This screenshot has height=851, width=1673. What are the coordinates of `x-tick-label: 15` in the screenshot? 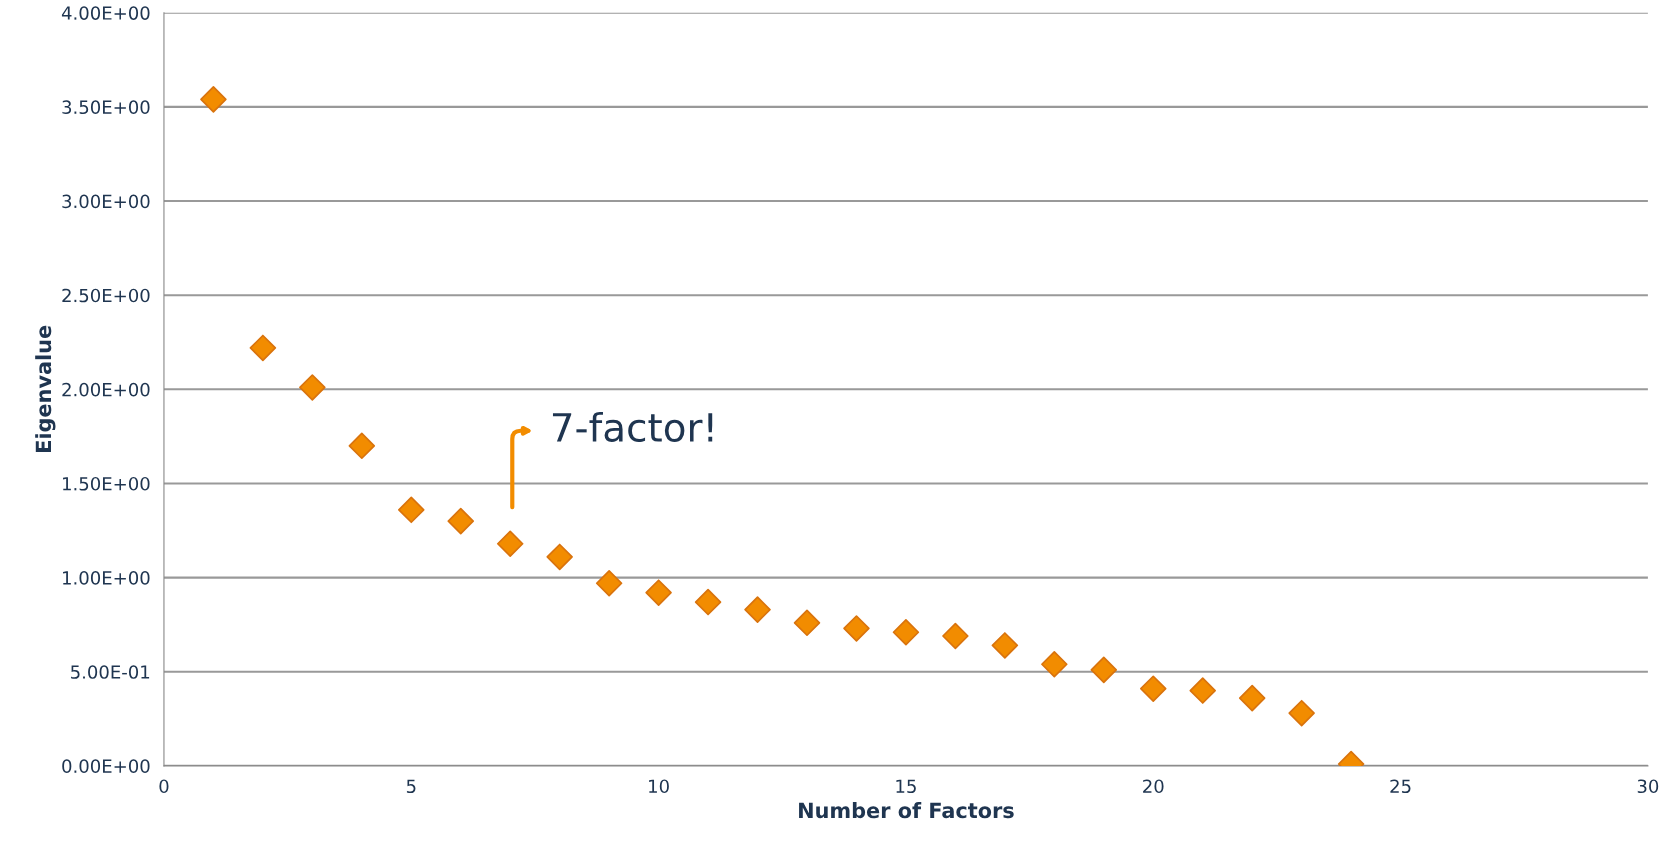 It's located at (906, 786).